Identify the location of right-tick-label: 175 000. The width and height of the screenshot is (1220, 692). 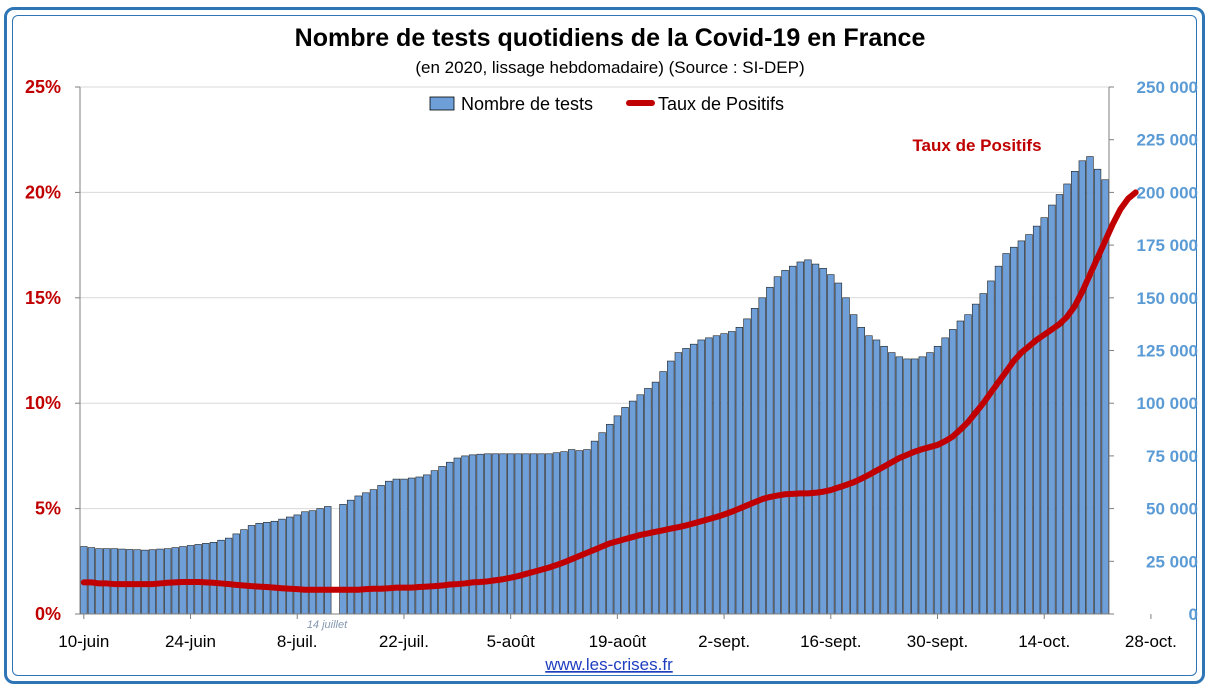
(1167, 245).